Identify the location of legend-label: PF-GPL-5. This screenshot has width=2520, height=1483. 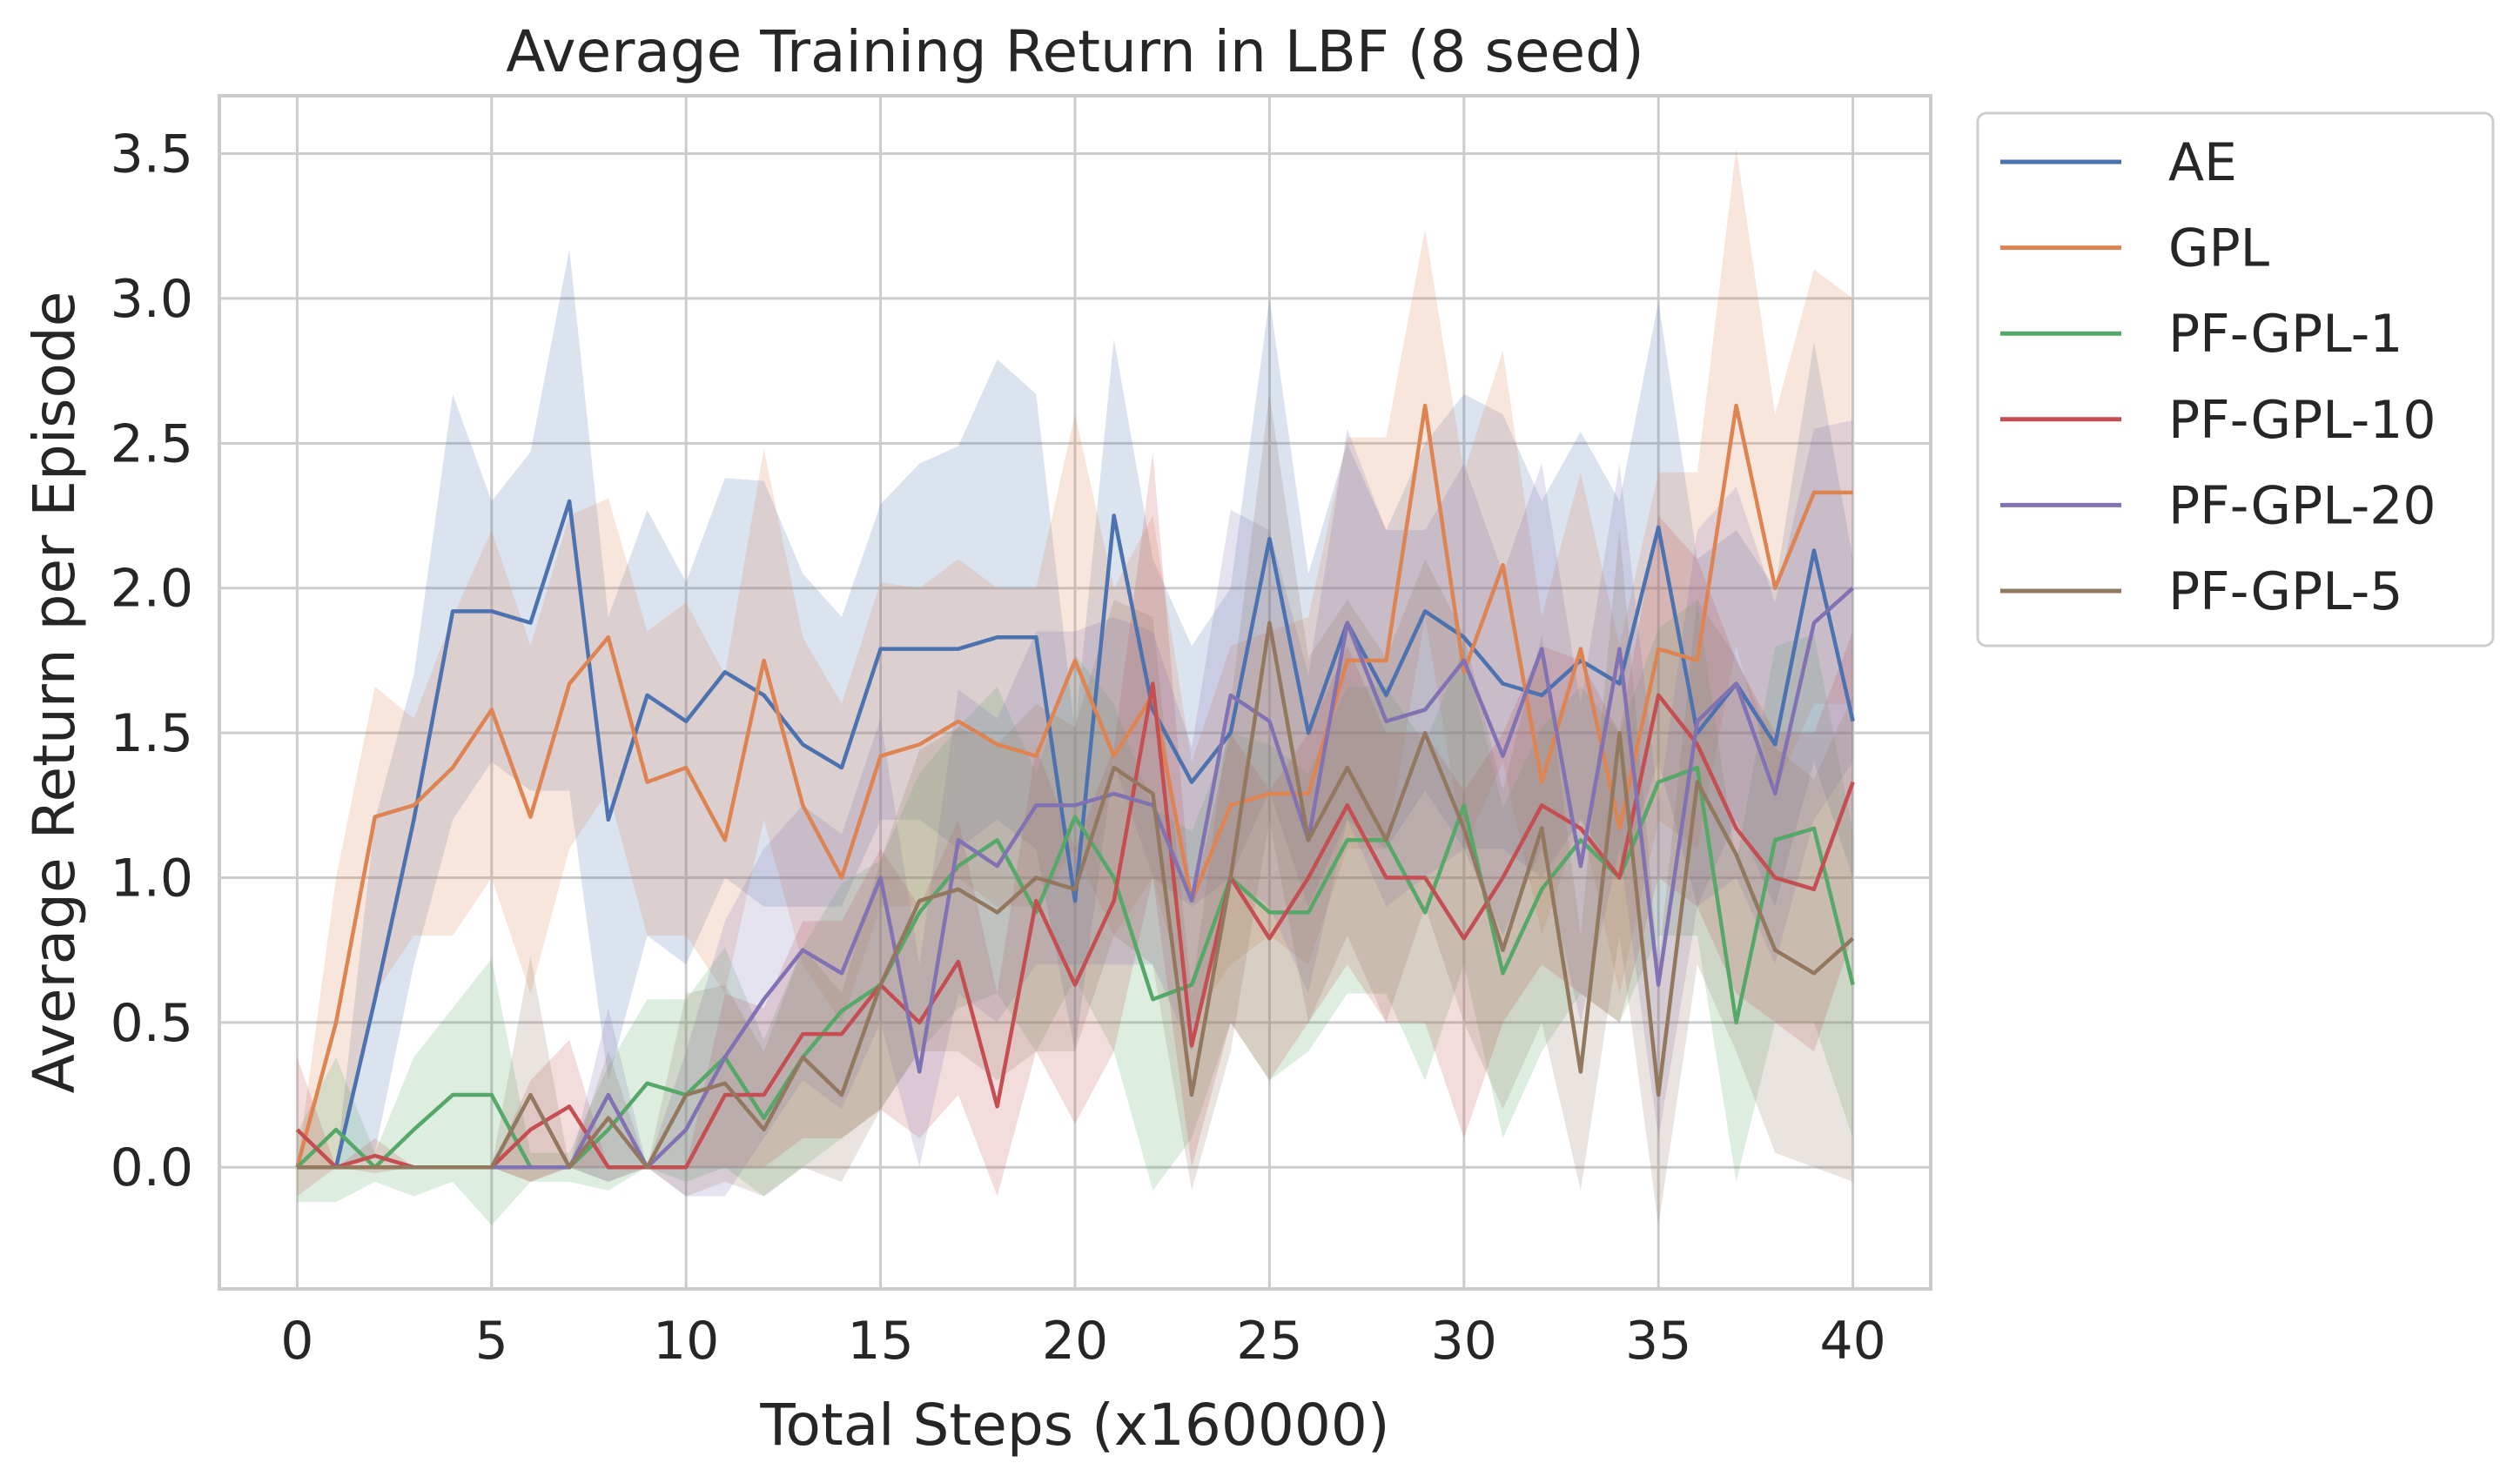
(2285, 591).